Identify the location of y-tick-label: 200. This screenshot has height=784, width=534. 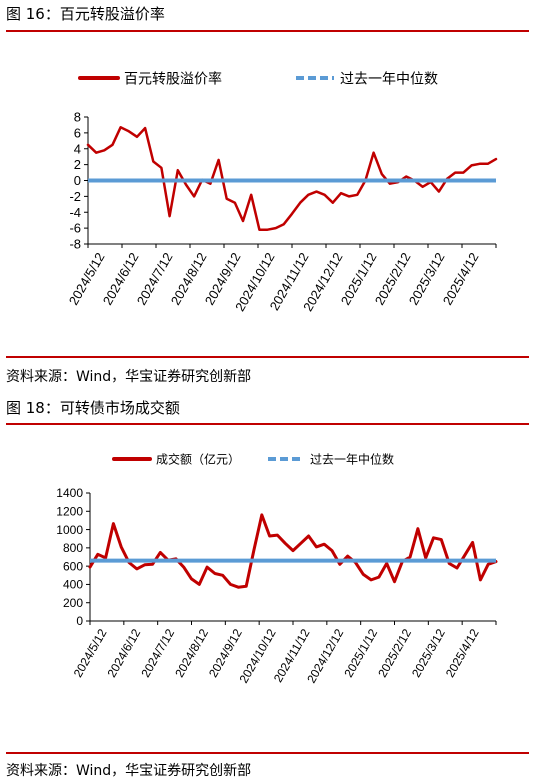
(73, 603).